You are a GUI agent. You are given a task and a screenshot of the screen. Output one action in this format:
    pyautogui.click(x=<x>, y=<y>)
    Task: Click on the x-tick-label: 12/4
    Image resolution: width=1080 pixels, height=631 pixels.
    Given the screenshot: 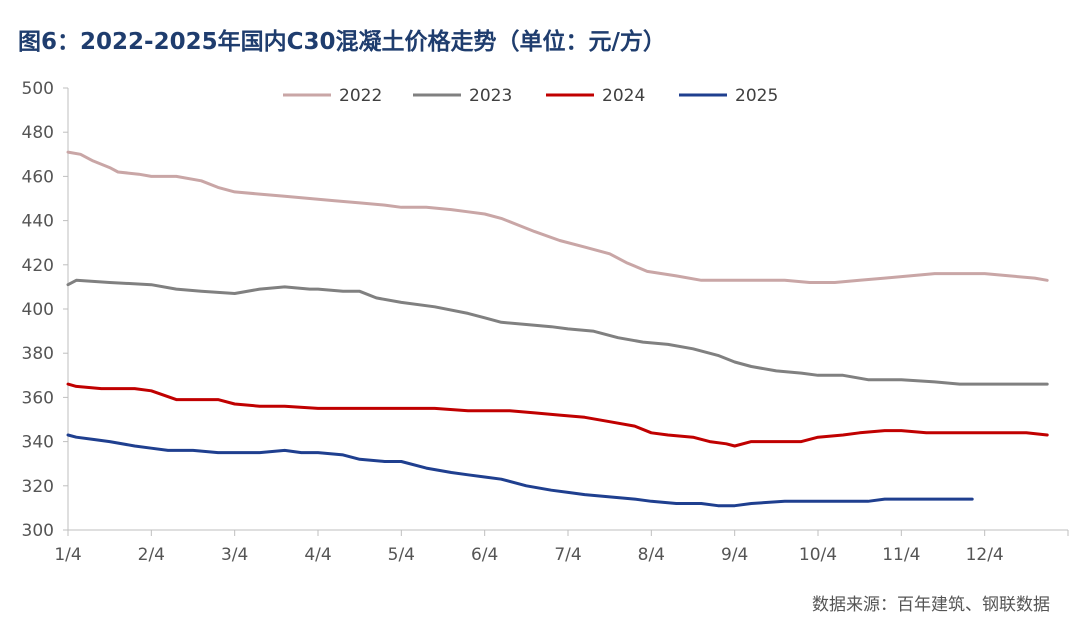 What is the action you would take?
    pyautogui.click(x=985, y=555)
    